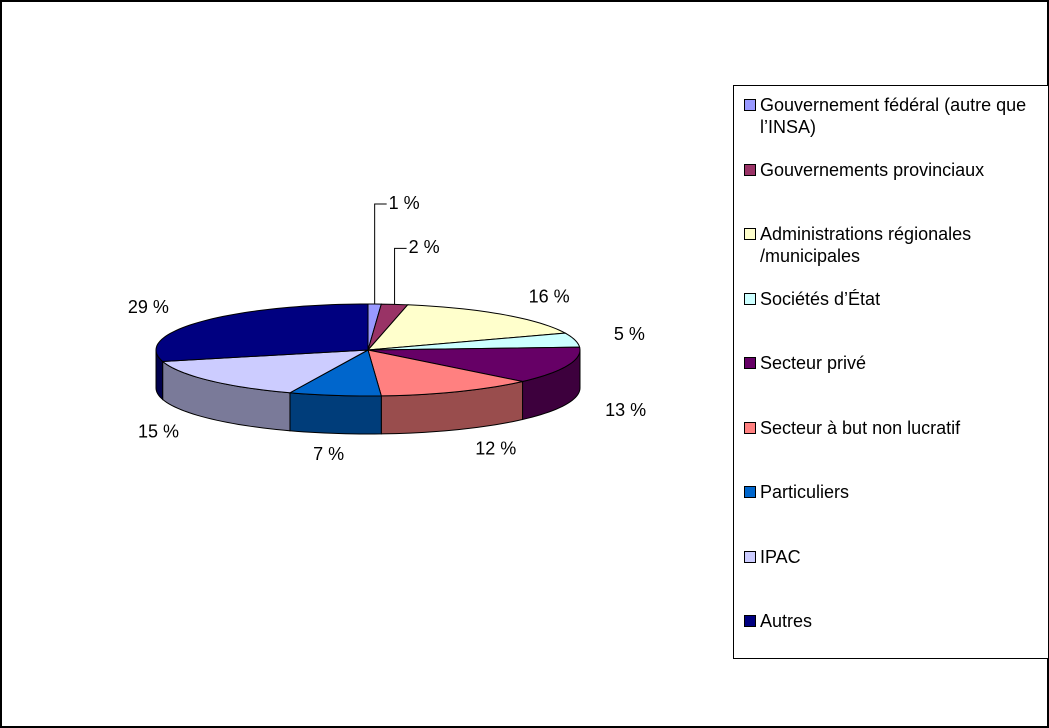  What do you see at coordinates (889, 492) in the screenshot?
I see `legend-item: Particuliers` at bounding box center [889, 492].